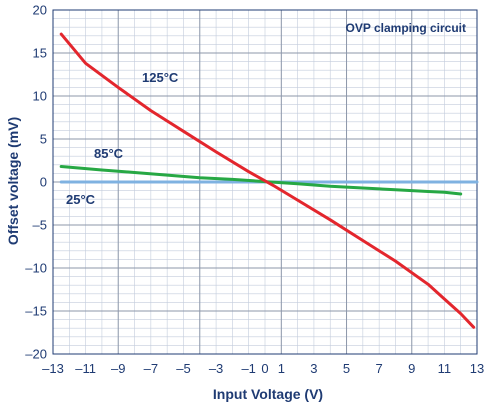  Describe the element at coordinates (43, 139) in the screenshot. I see `y-tick-label: 5` at that location.